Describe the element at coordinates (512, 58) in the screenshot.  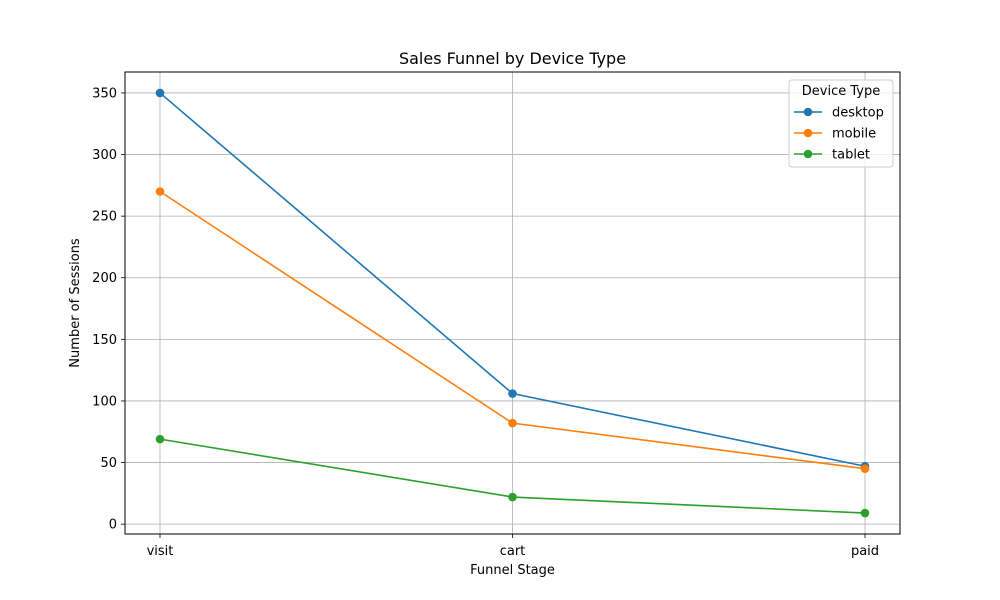
I see `chart-title: Sales Funnel by Device Type` at that location.